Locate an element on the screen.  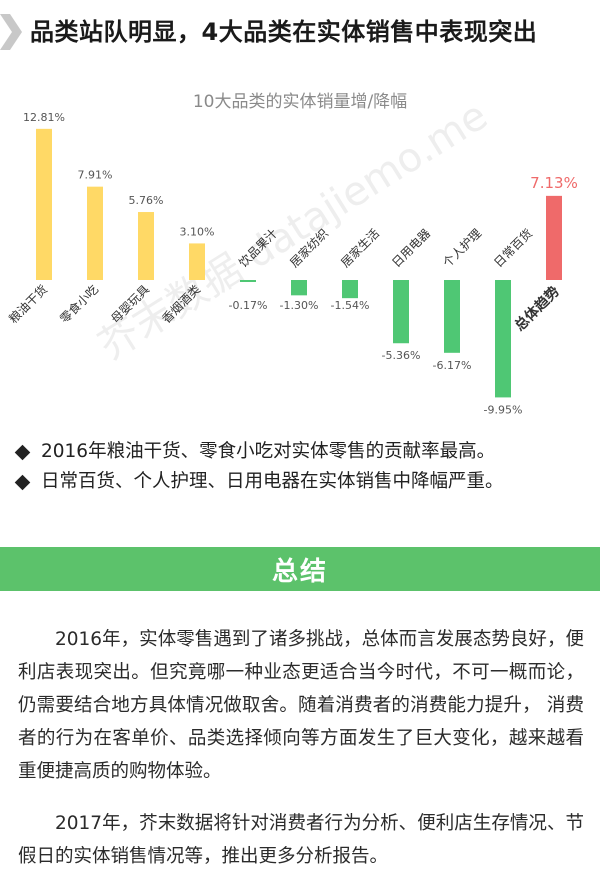
bullet-text: 日常百货、个人护理、日用电器在实体销售中降幅严重。 is located at coordinates (272, 481).